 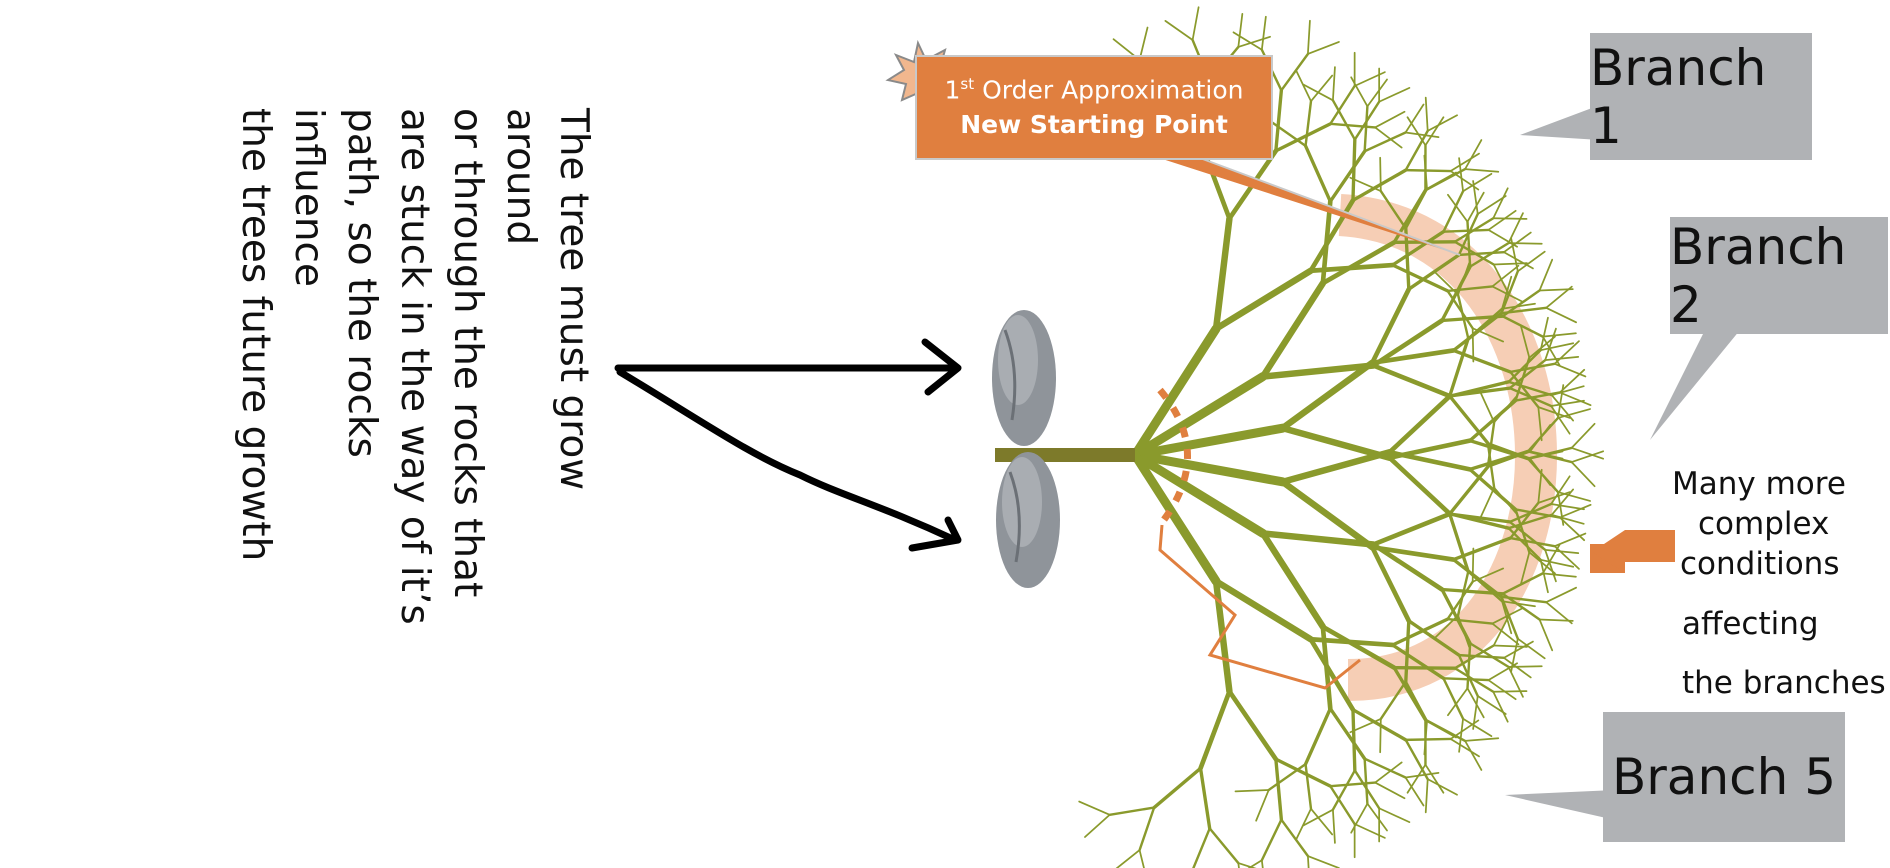 What do you see at coordinates (1724, 777) in the screenshot?
I see `branch5-callout: Branch 5` at bounding box center [1724, 777].